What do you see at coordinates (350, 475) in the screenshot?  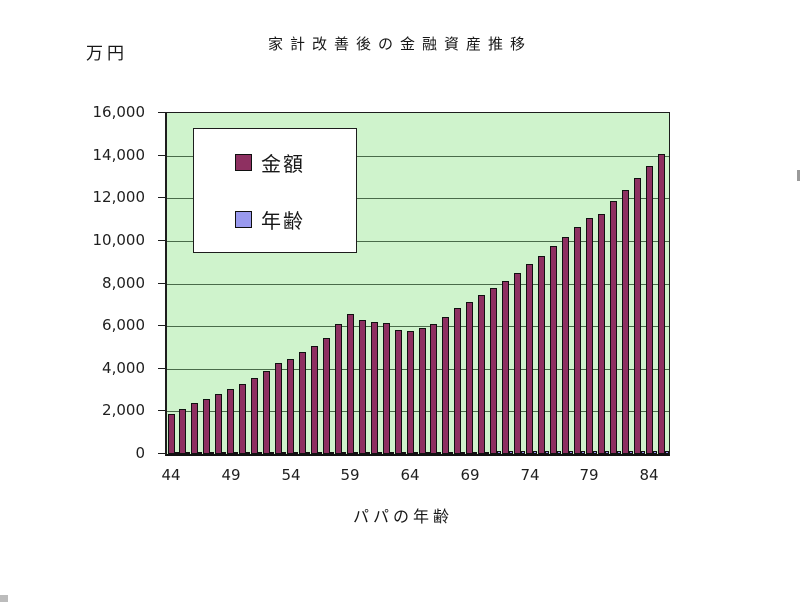 I see `x-axis-tick-label: 59` at bounding box center [350, 475].